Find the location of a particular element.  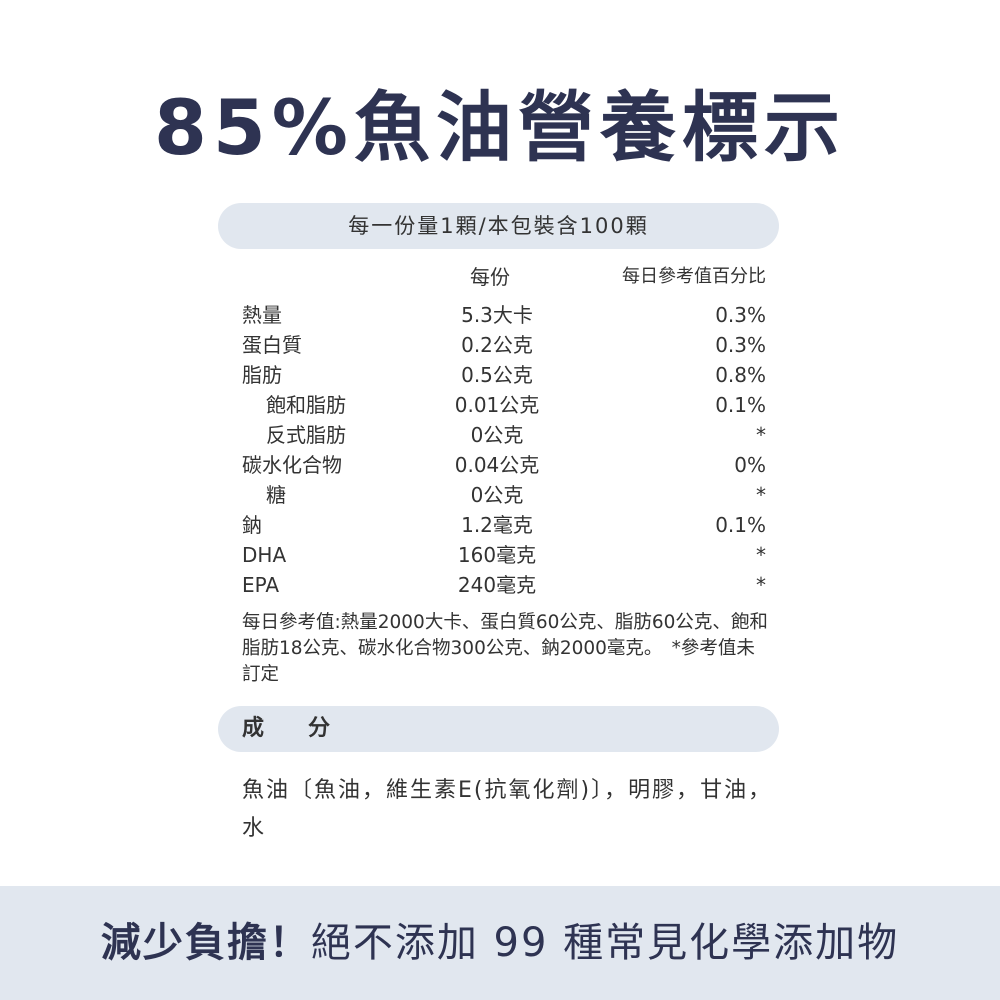

nutrient-label: 熱量 is located at coordinates (262, 315).